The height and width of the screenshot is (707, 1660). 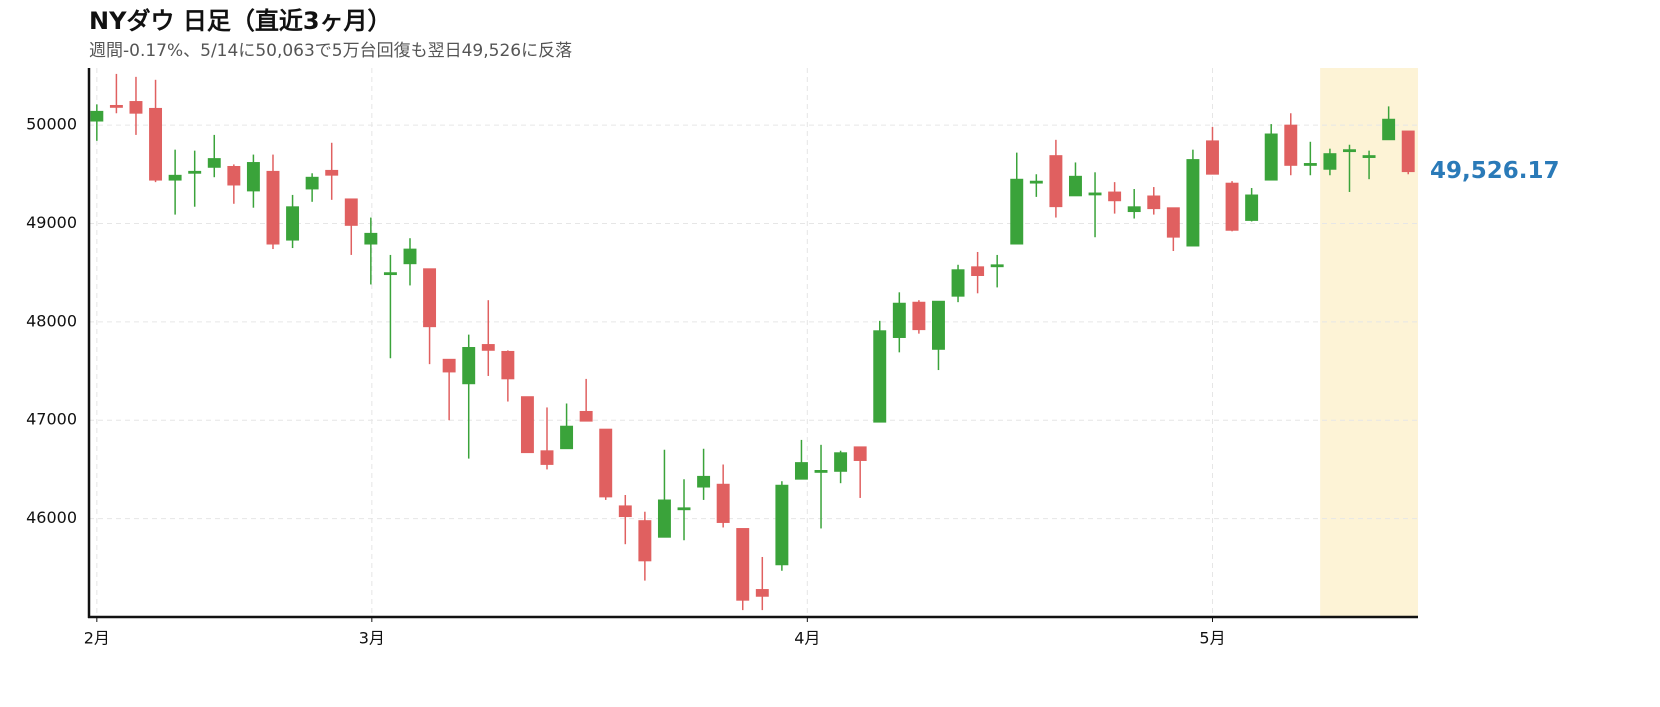 What do you see at coordinates (1495, 171) in the screenshot?
I see `last-price-label: 49,526.17` at bounding box center [1495, 171].